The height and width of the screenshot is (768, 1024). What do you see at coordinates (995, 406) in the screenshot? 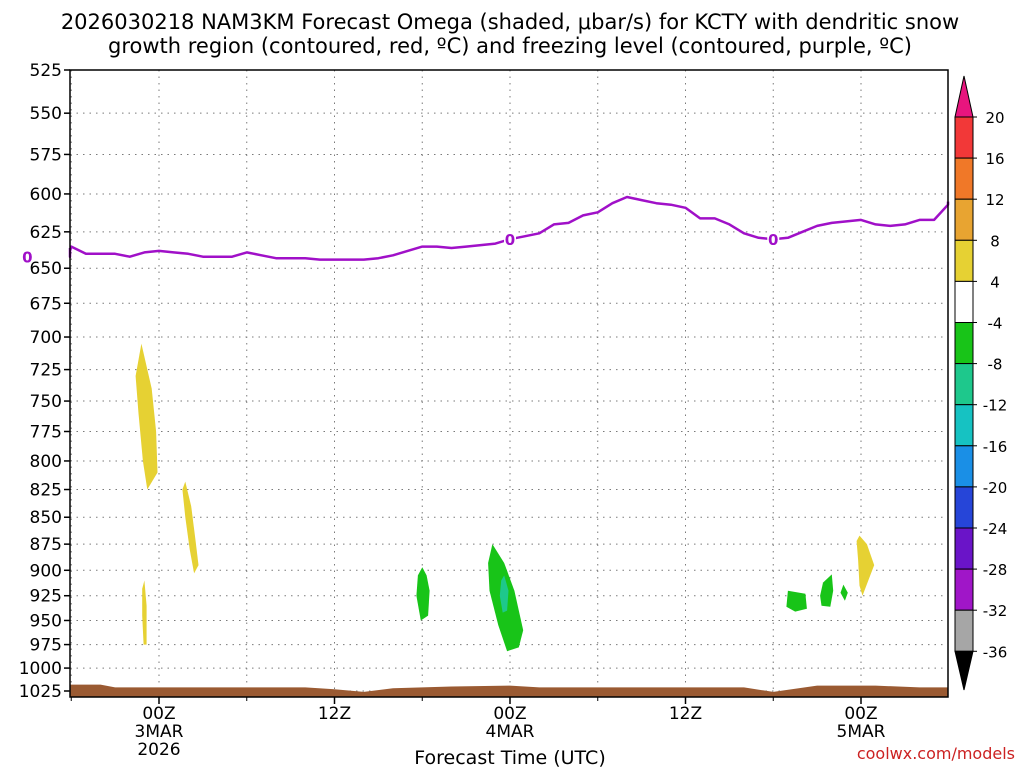
I see `colorbar-label: -12` at bounding box center [995, 406].